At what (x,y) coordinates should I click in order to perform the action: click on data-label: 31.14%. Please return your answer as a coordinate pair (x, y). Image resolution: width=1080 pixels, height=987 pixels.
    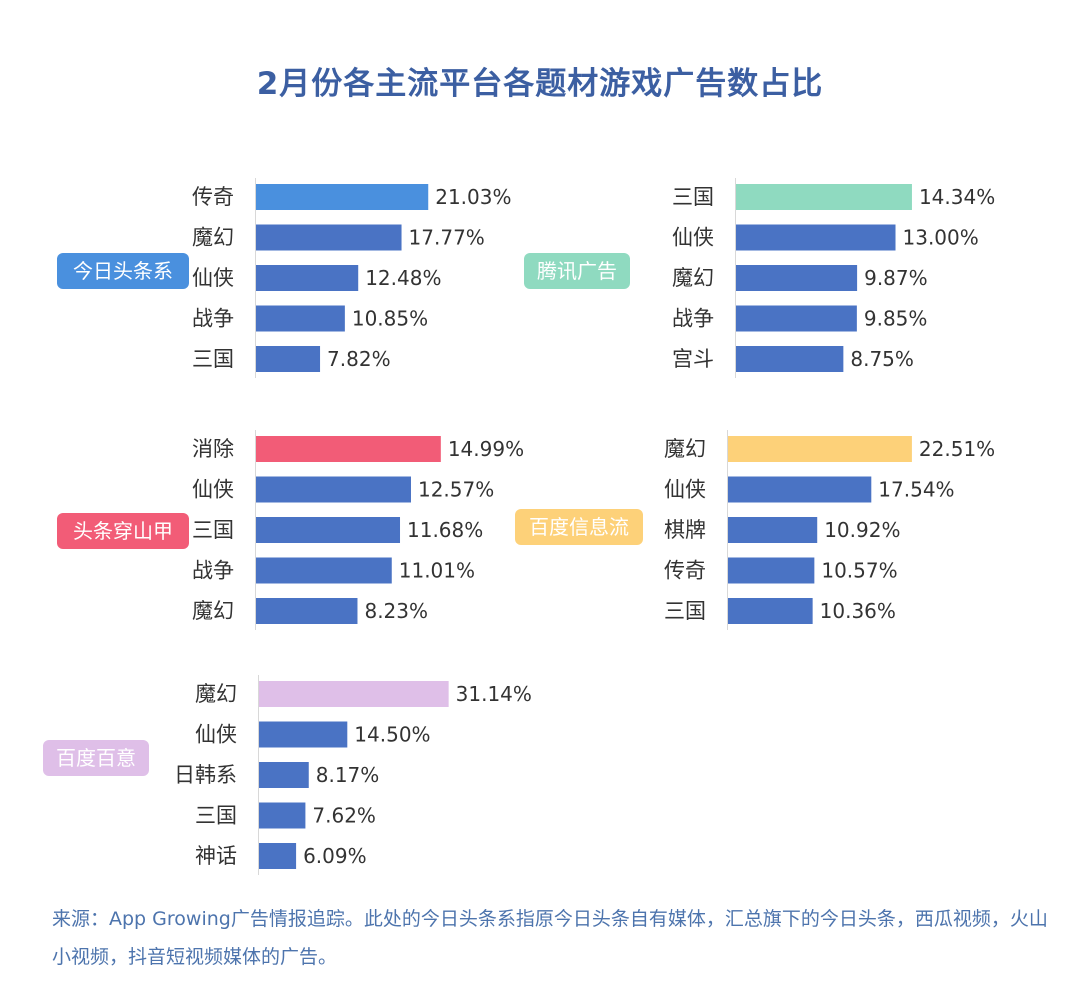
    Looking at the image, I should click on (494, 694).